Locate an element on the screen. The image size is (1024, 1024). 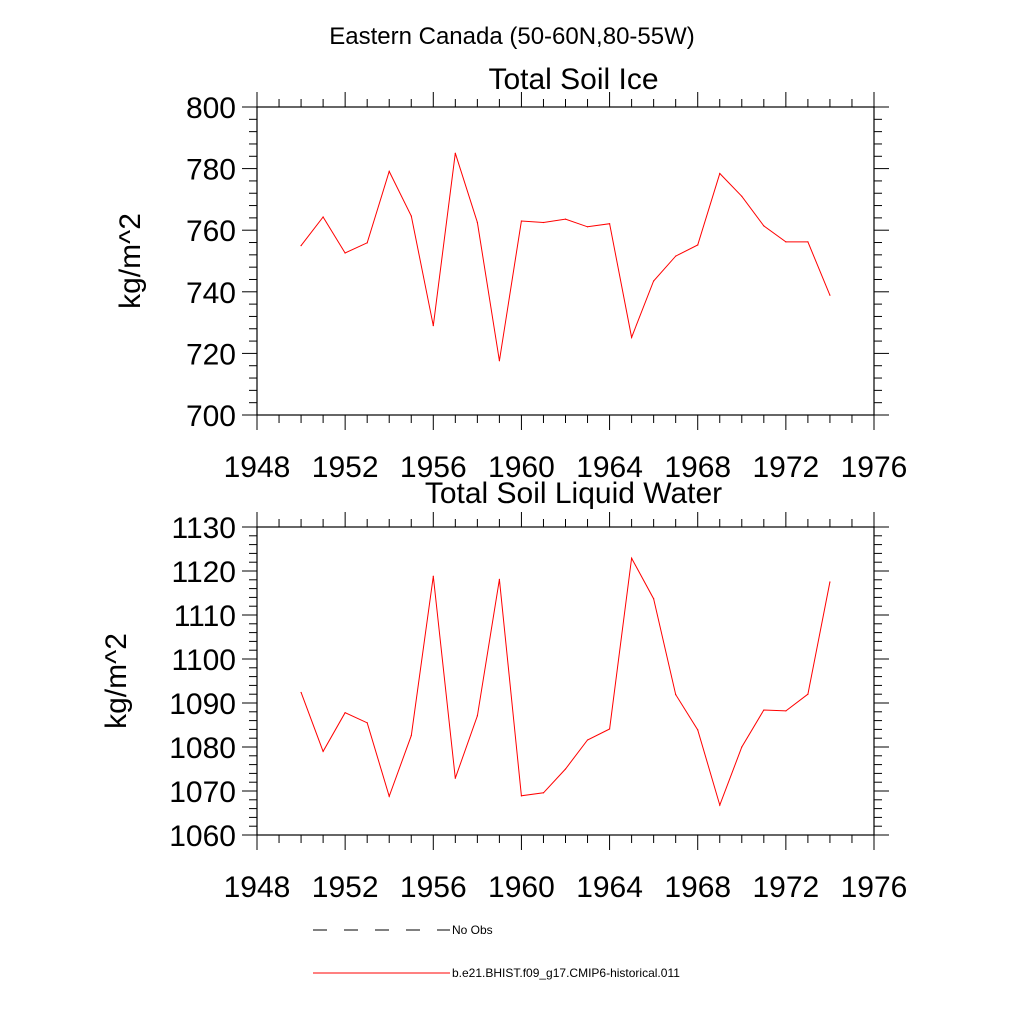
y-tick-label: 780 is located at coordinates (211, 170).